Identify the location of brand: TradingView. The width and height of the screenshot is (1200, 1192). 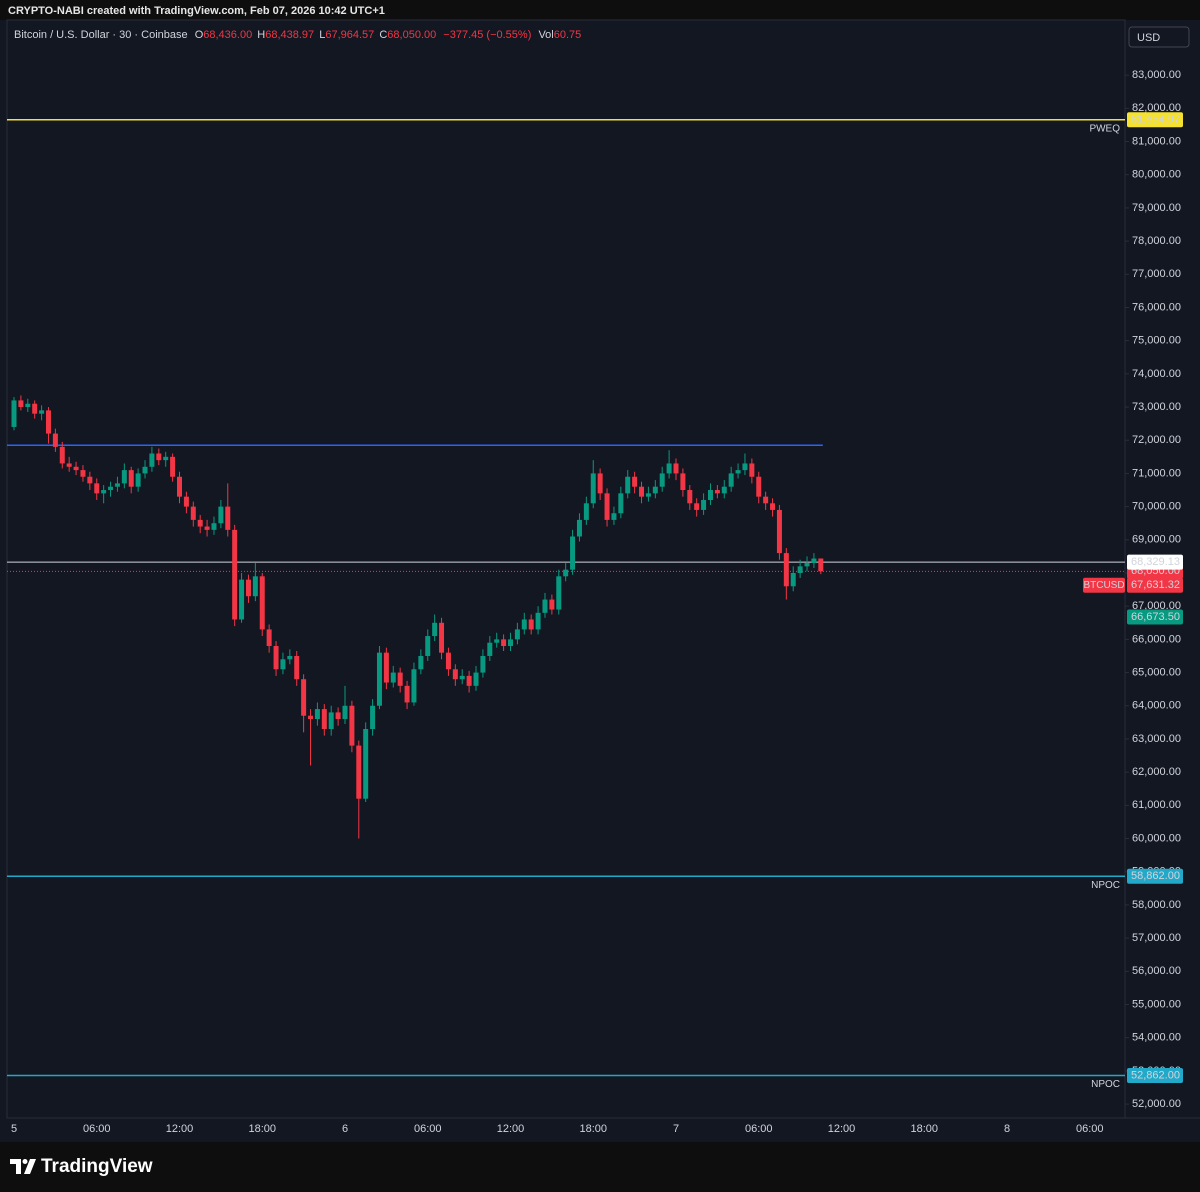
(97, 1166).